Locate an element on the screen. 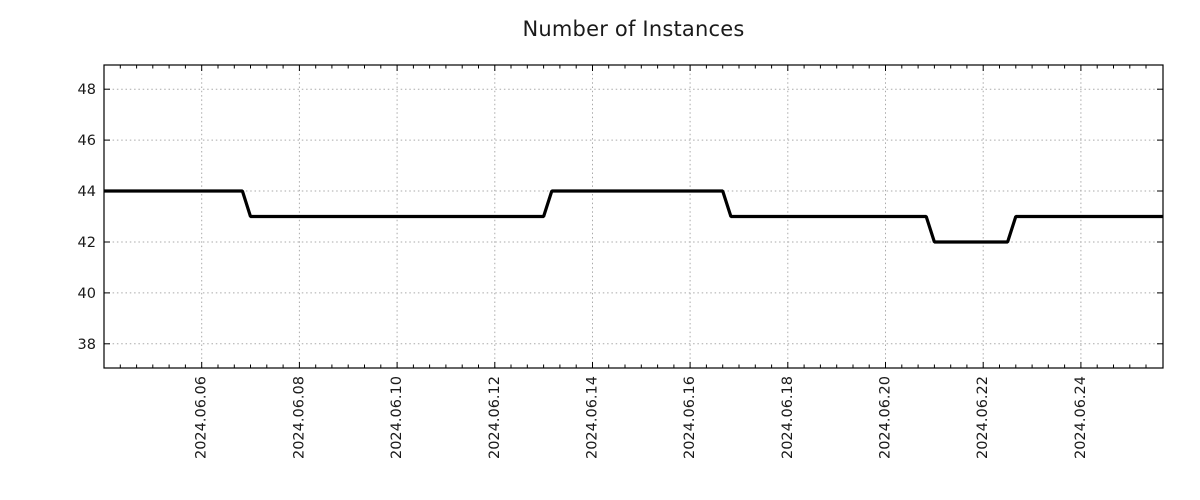 The image size is (1200, 500). y-tick-label: 38 is located at coordinates (87, 345).